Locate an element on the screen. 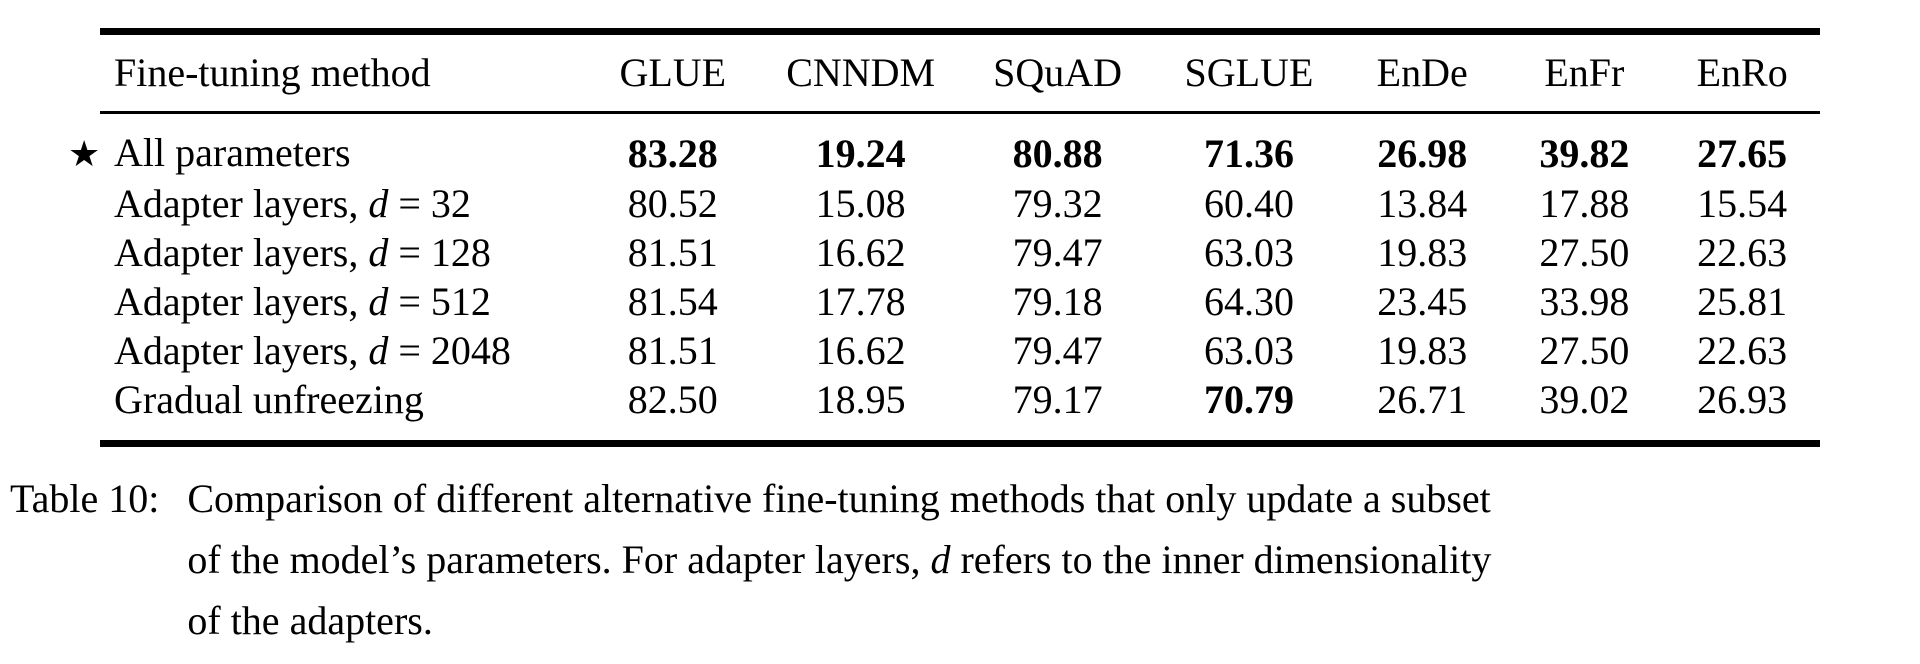 The height and width of the screenshot is (664, 1920). column-header-sglue: SGLUE is located at coordinates (1249, 72).